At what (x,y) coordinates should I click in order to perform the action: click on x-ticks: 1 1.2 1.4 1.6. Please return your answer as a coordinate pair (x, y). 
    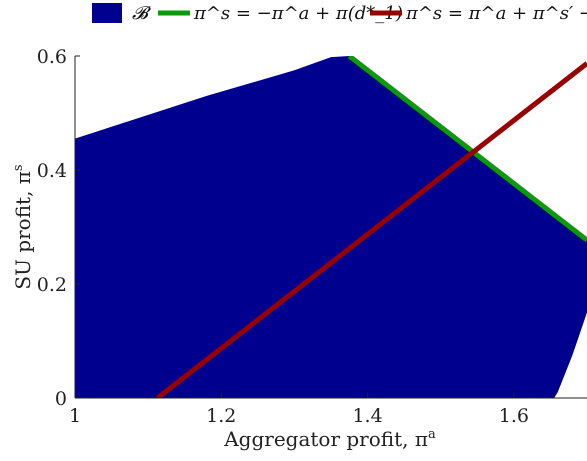
    Looking at the image, I should click on (299, 410).